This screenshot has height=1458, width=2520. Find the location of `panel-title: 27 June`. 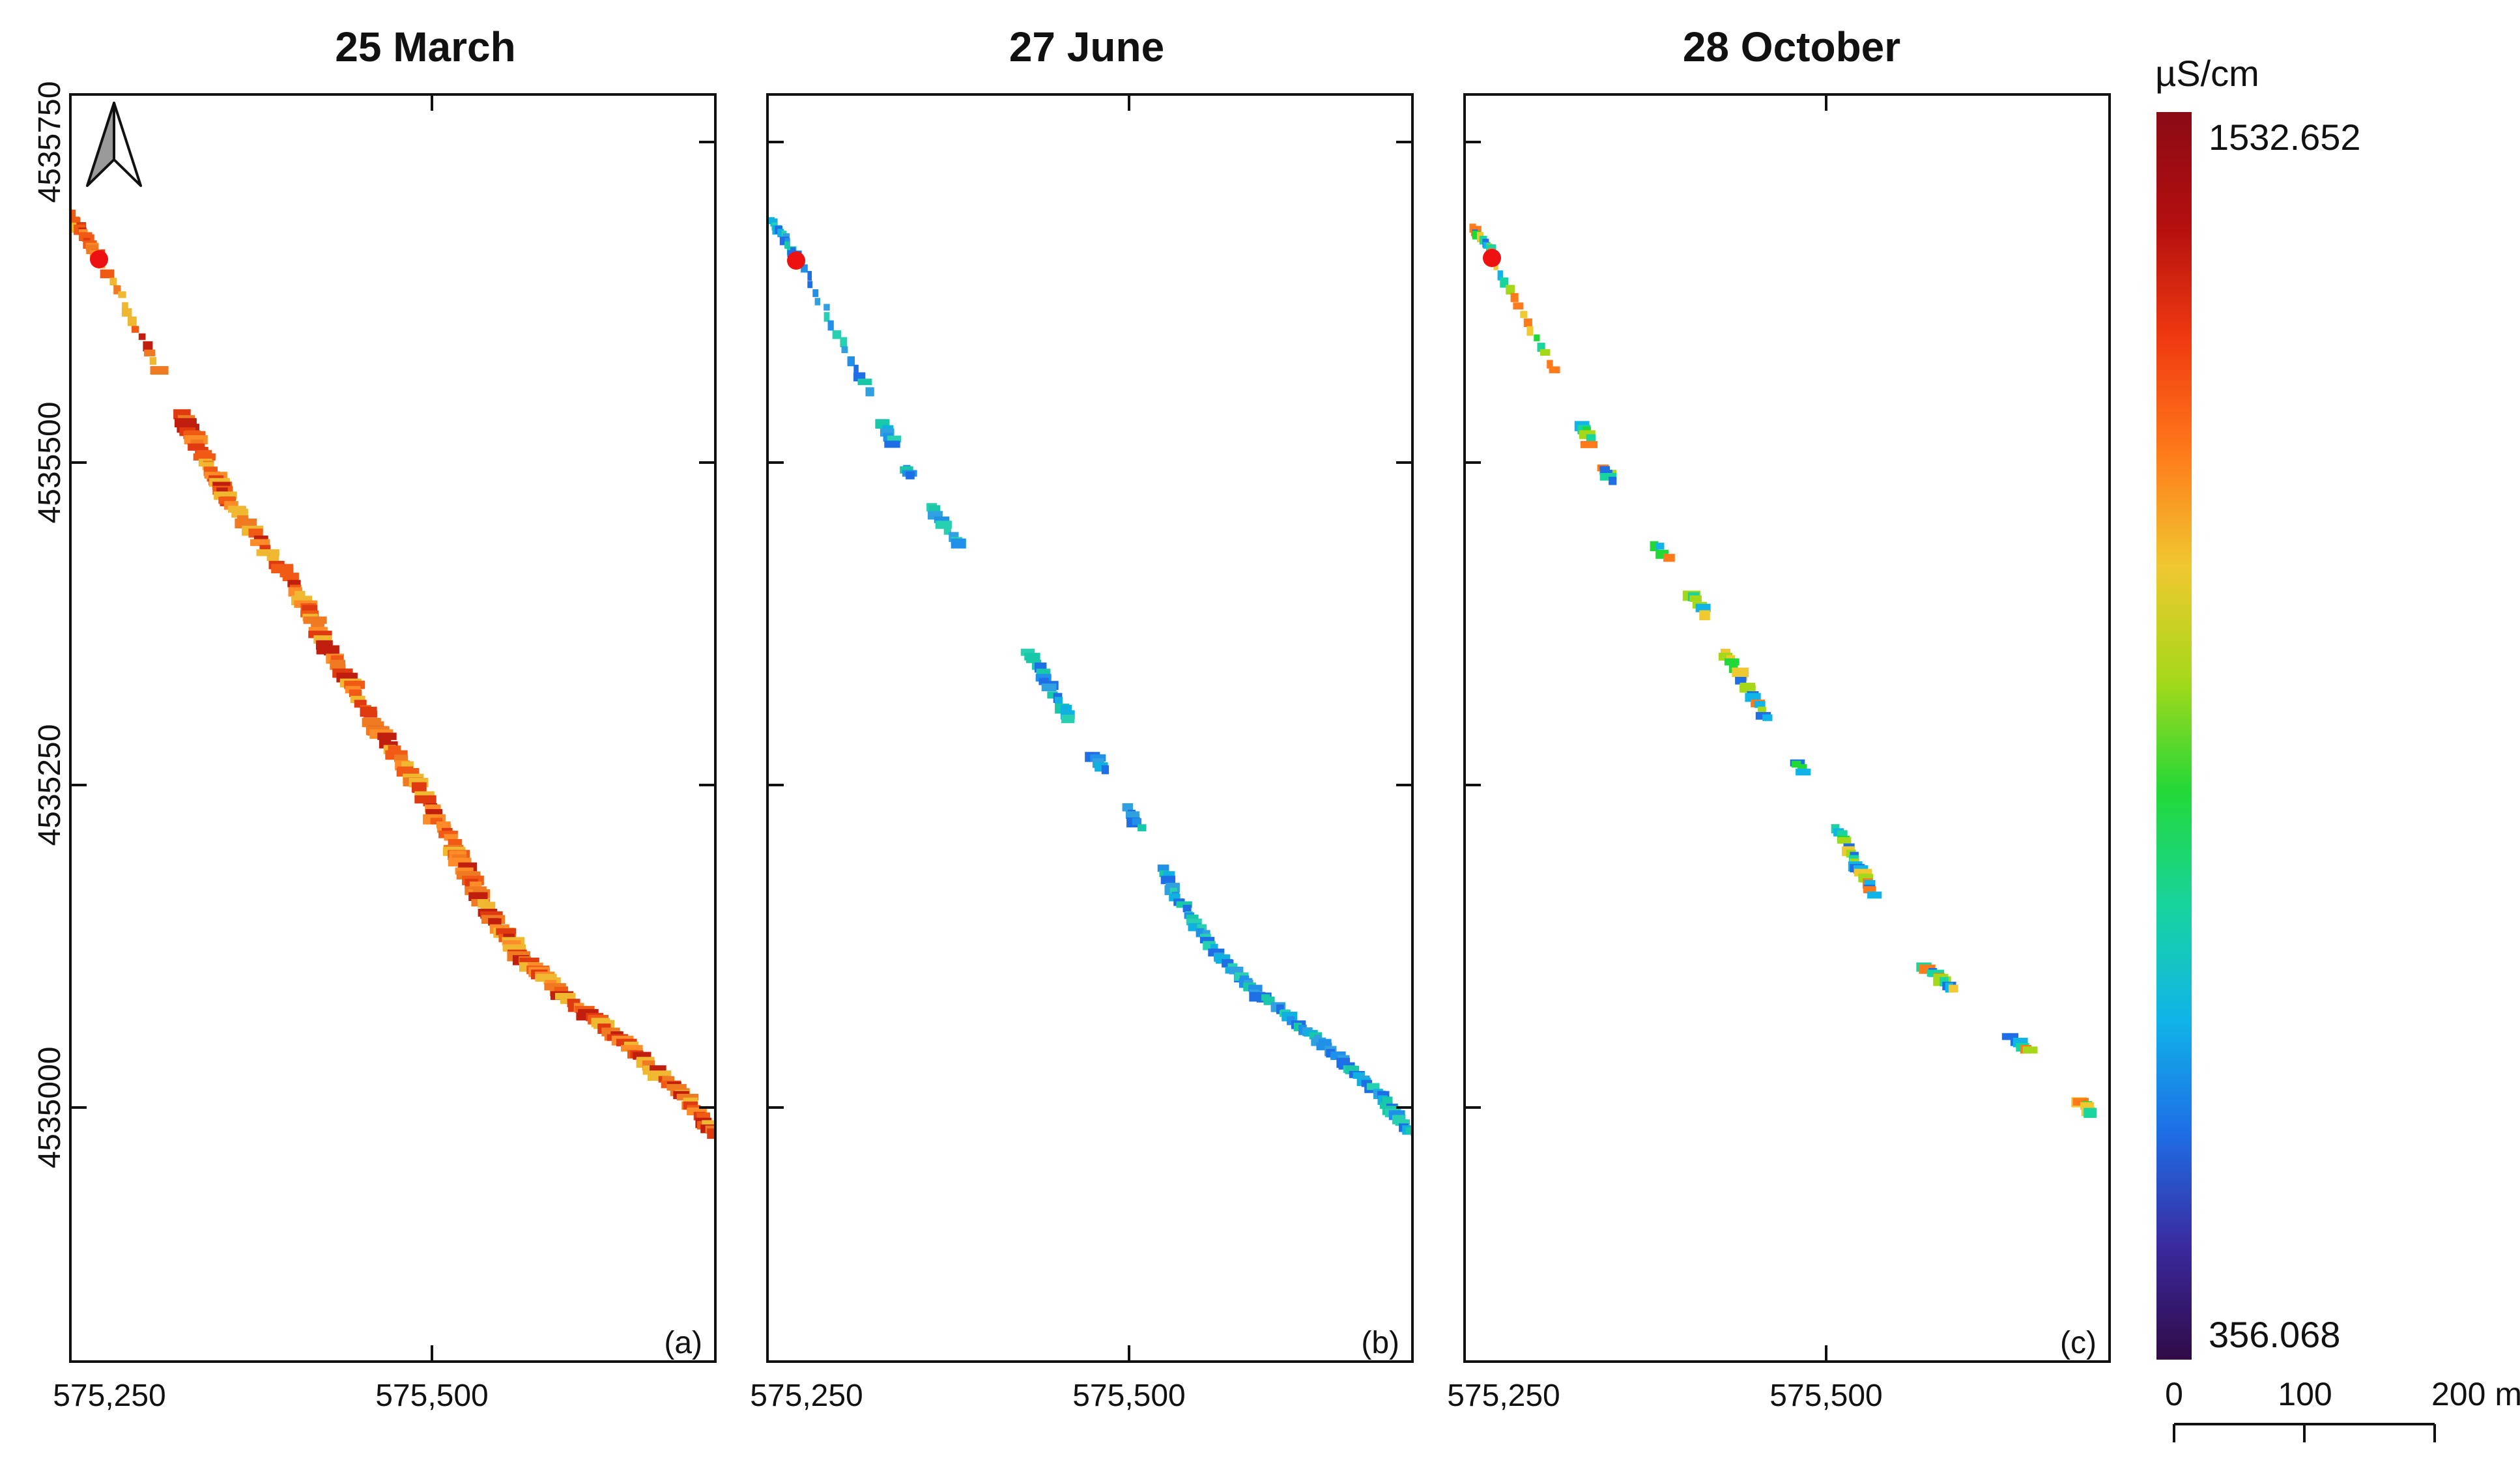

panel-title: 27 June is located at coordinates (1086, 46).